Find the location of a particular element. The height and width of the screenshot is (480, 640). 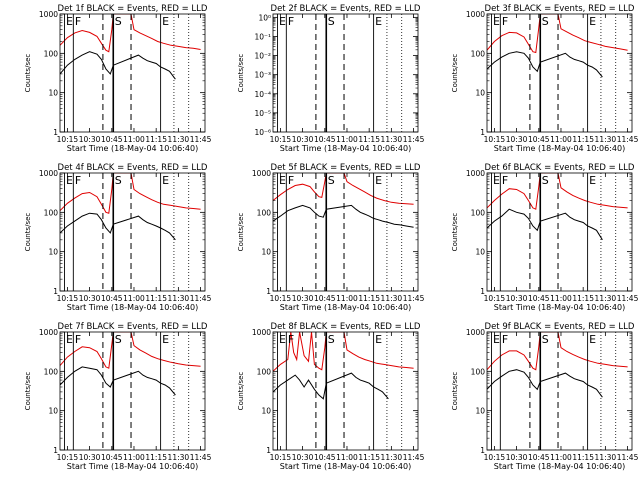

panel-title: Det 8f BLACK = Events, RED = LLD is located at coordinates (346, 327).